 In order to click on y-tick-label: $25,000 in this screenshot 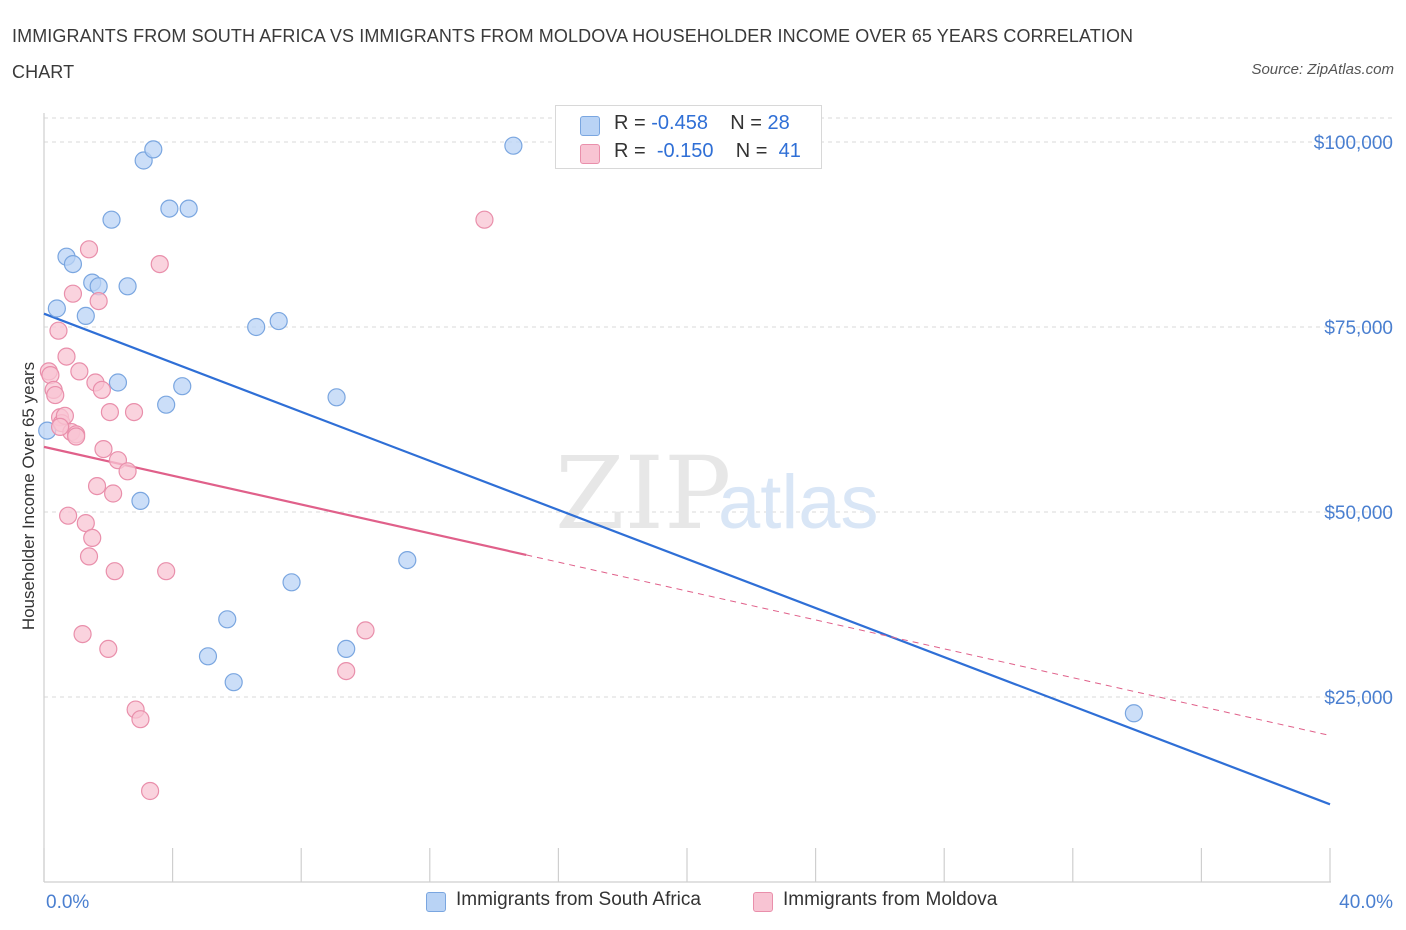, I will do `click(1358, 698)`.